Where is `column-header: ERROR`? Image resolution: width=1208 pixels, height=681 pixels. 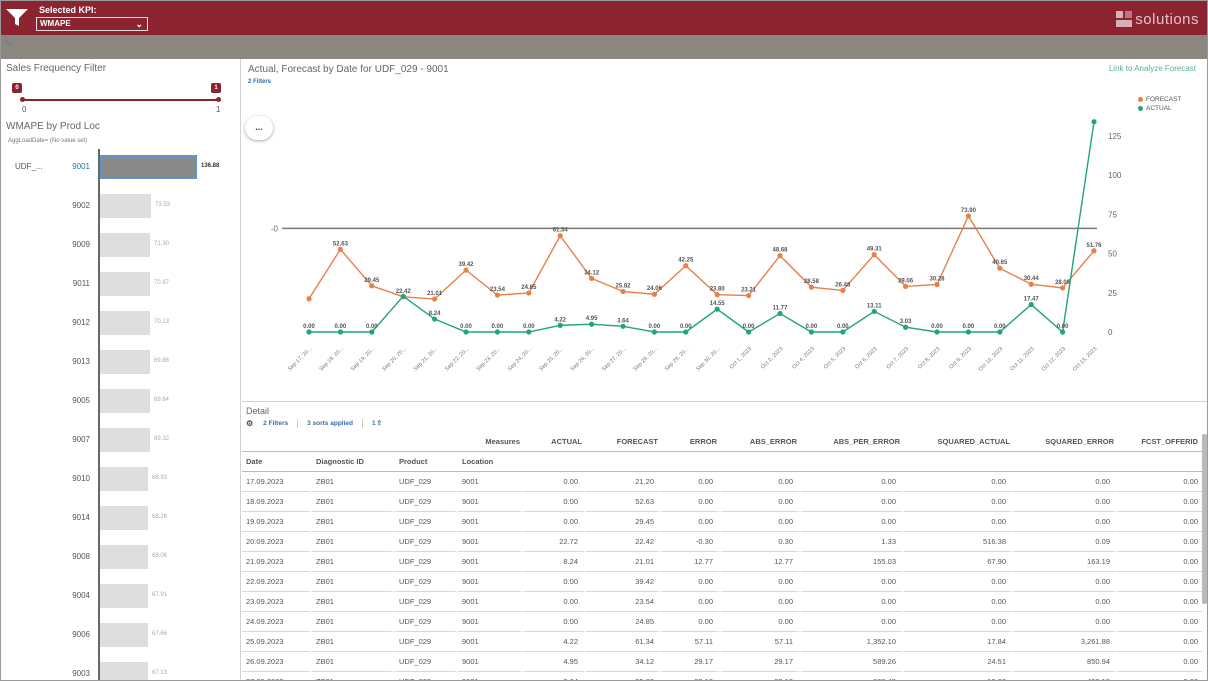
column-header: ERROR is located at coordinates (691, 442).